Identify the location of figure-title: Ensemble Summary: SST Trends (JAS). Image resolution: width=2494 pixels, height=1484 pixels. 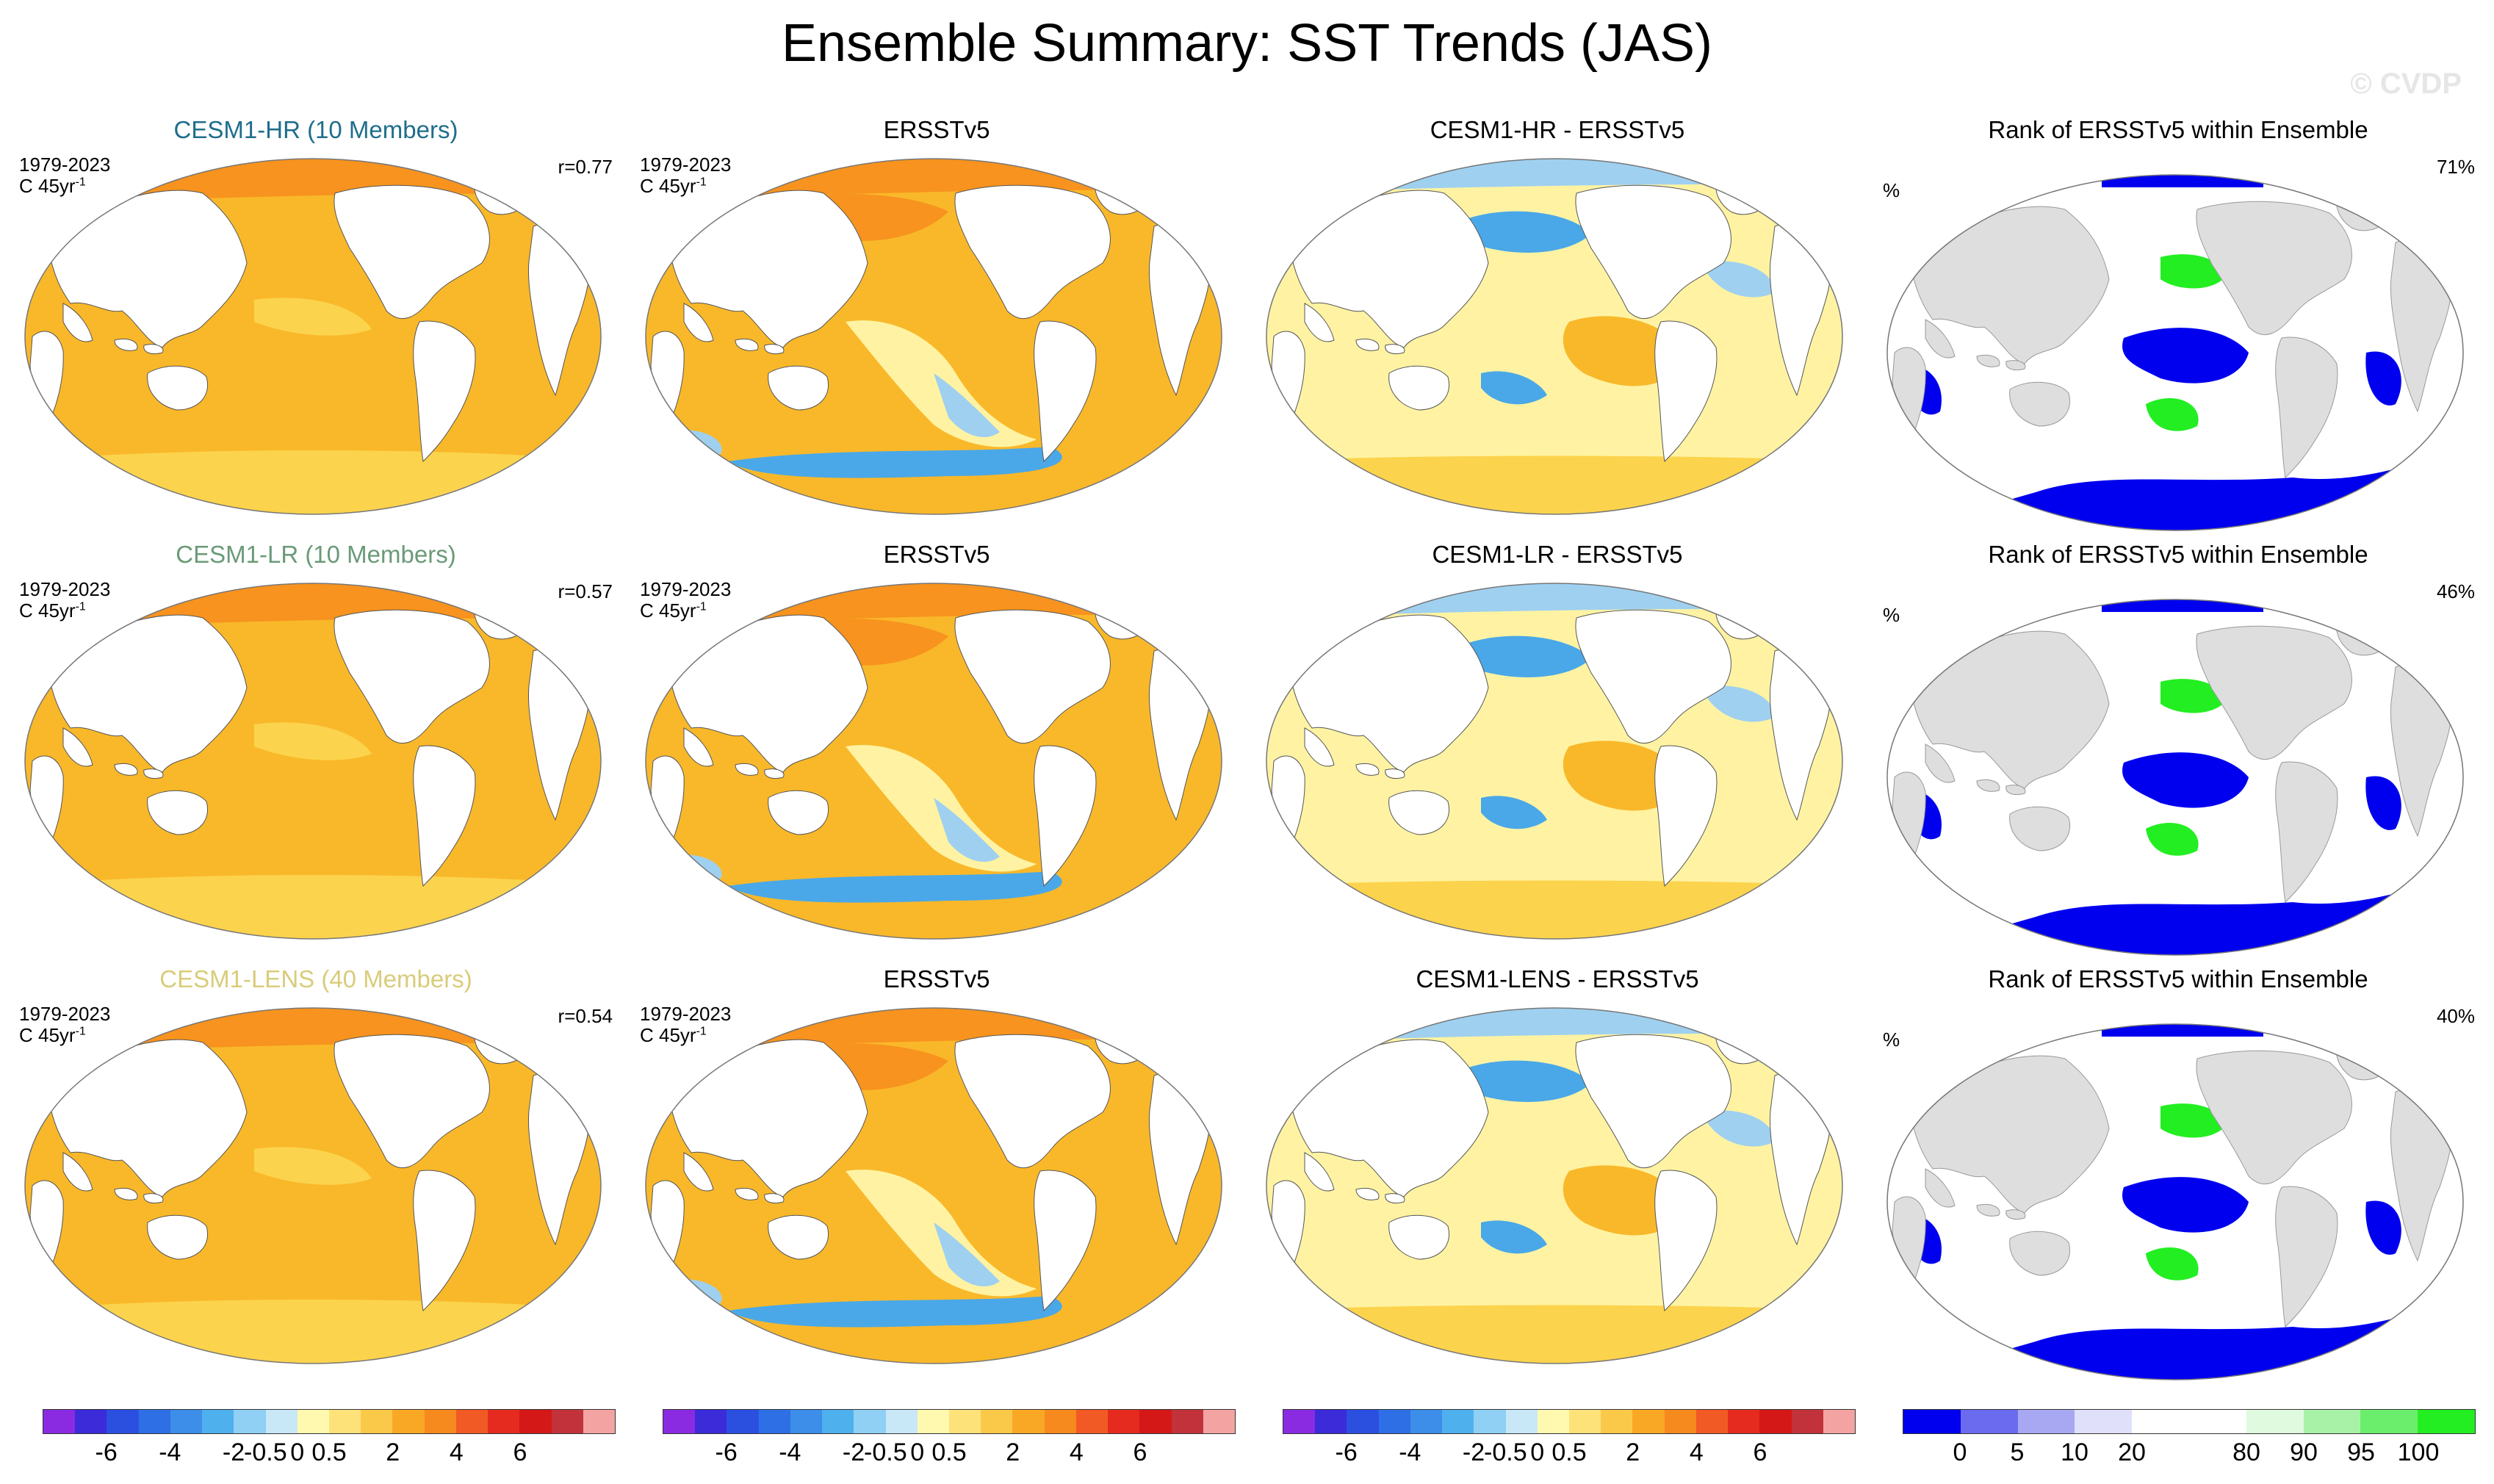
(1247, 44).